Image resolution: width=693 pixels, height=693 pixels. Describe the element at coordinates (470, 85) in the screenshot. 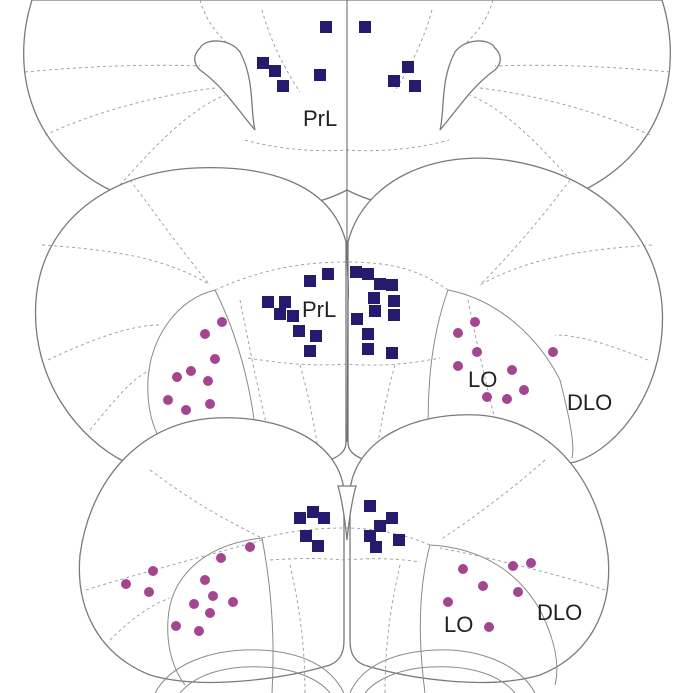

I see `section-top-right-lobe` at that location.